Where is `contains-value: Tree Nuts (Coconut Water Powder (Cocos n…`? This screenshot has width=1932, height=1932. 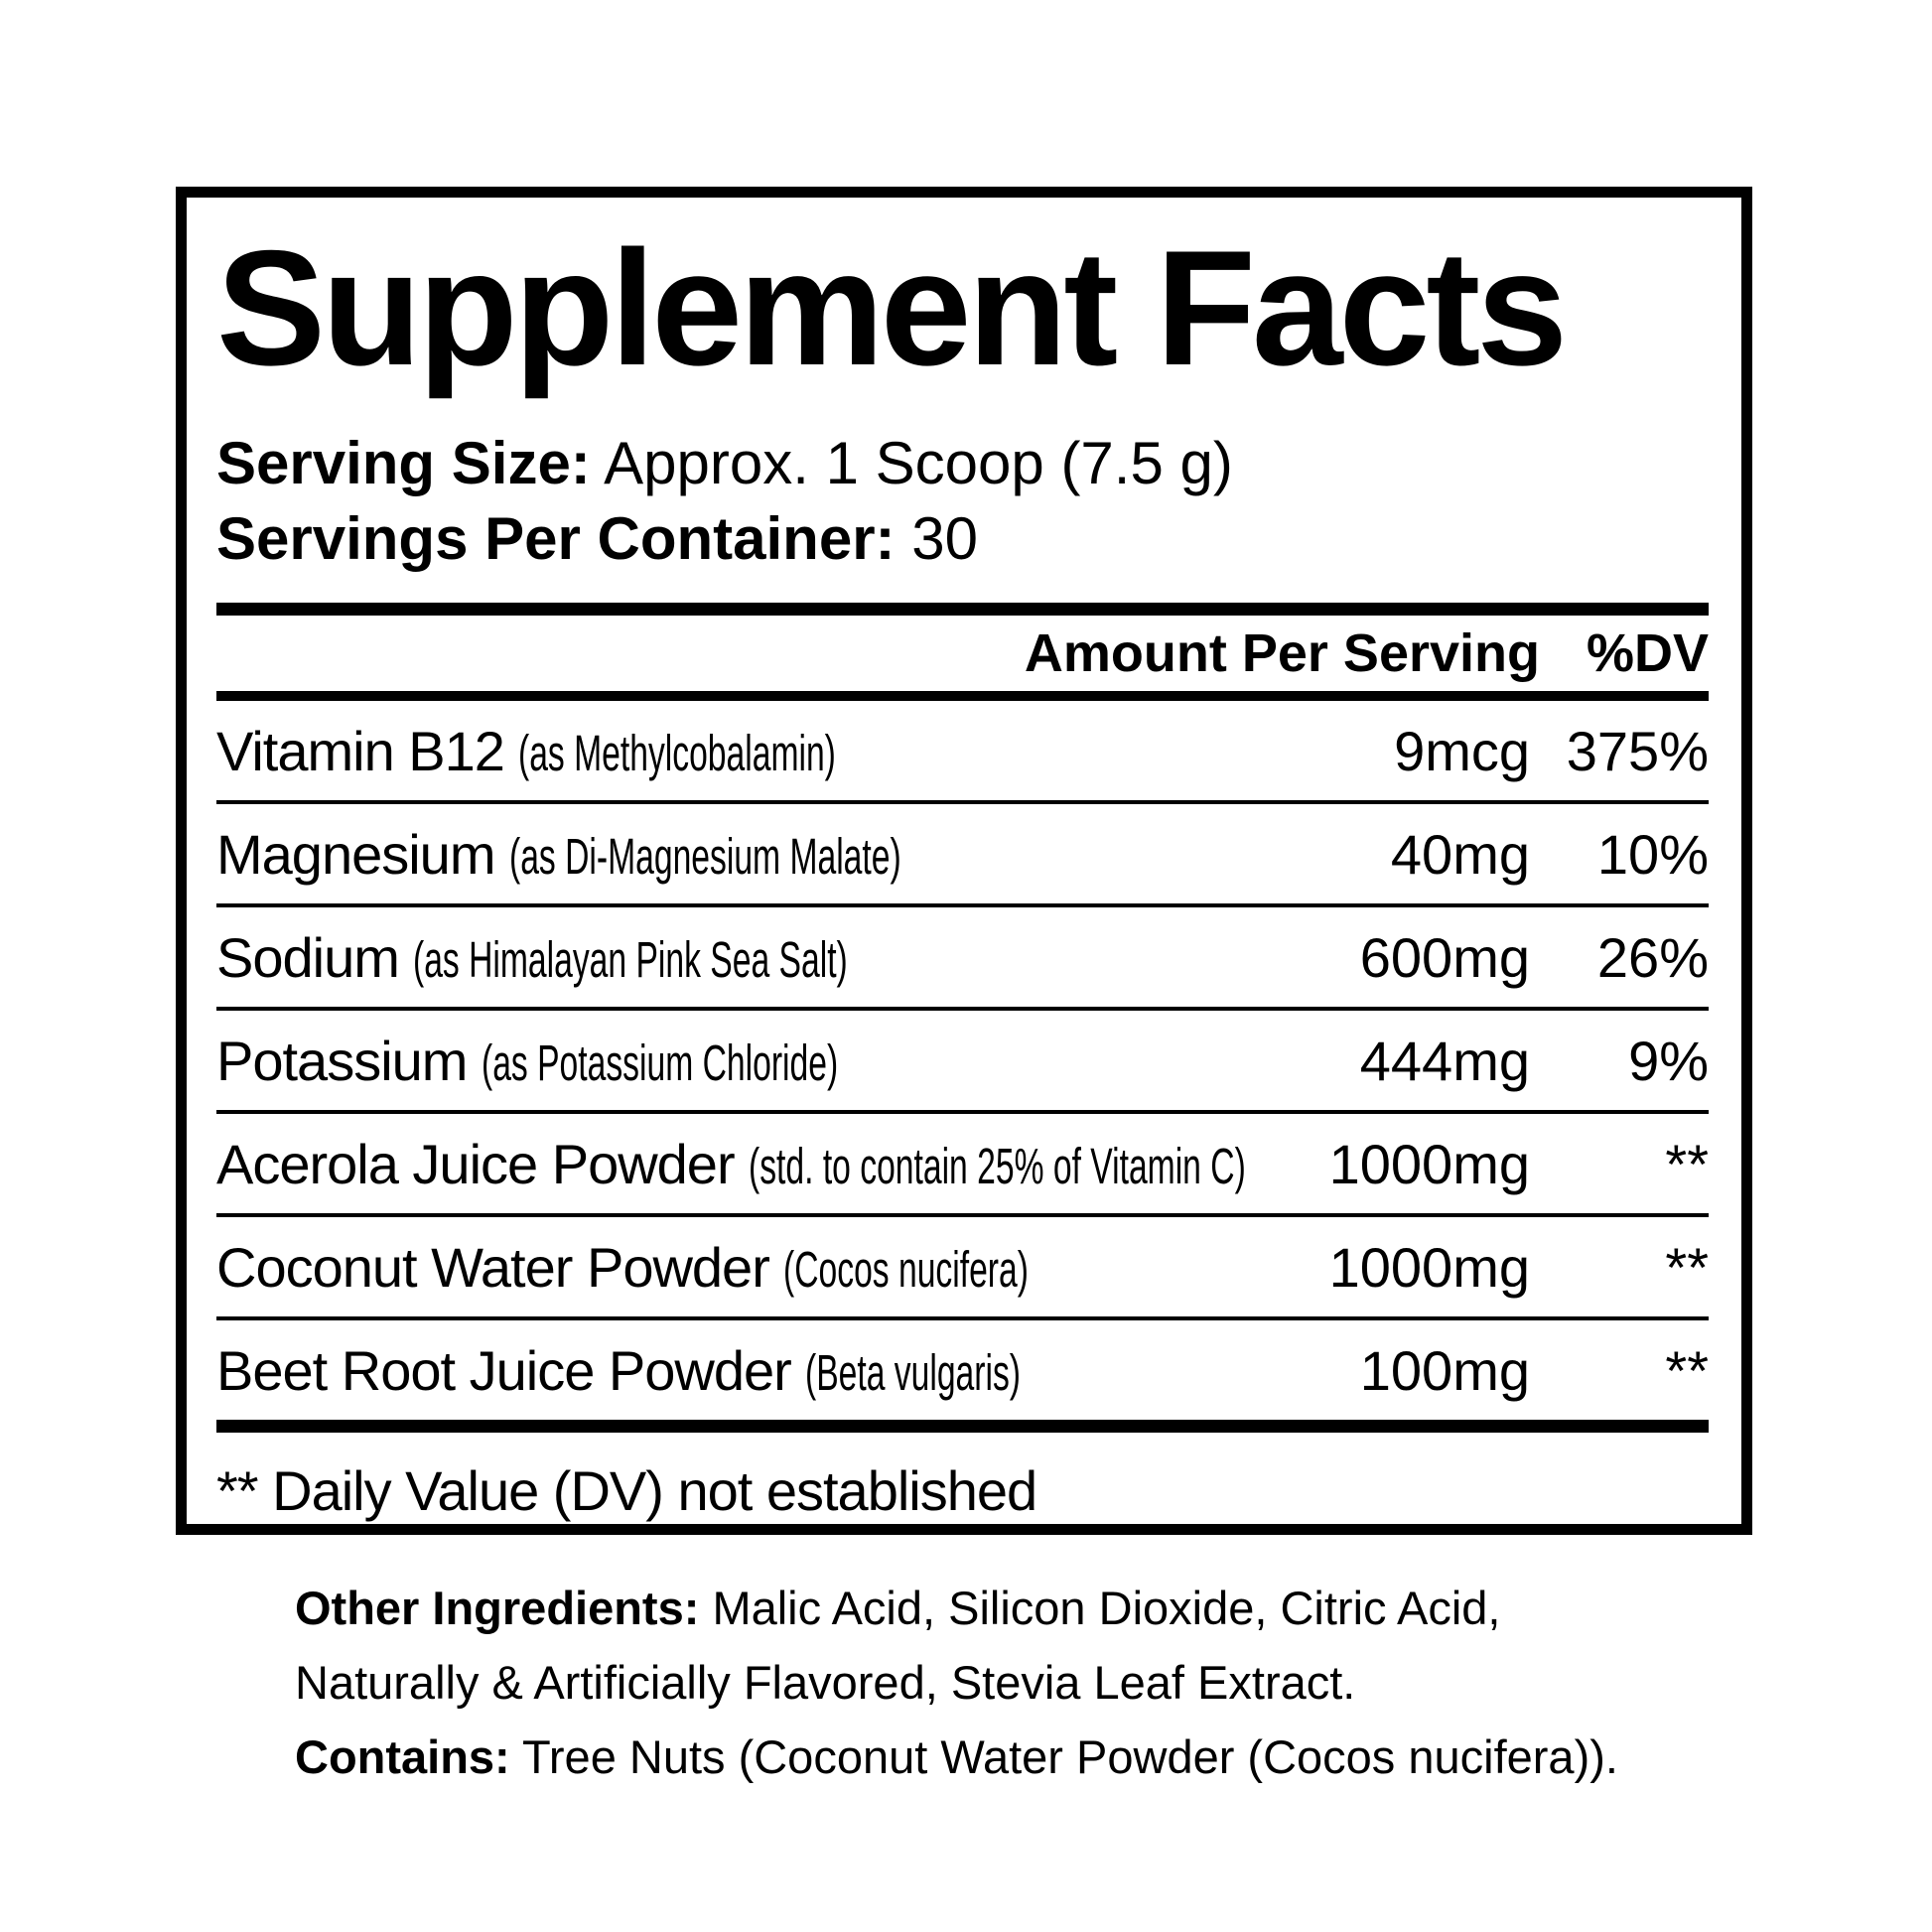
contains-value: Tree Nuts (Coconut Water Powder (Cocos n… is located at coordinates (1069, 1756).